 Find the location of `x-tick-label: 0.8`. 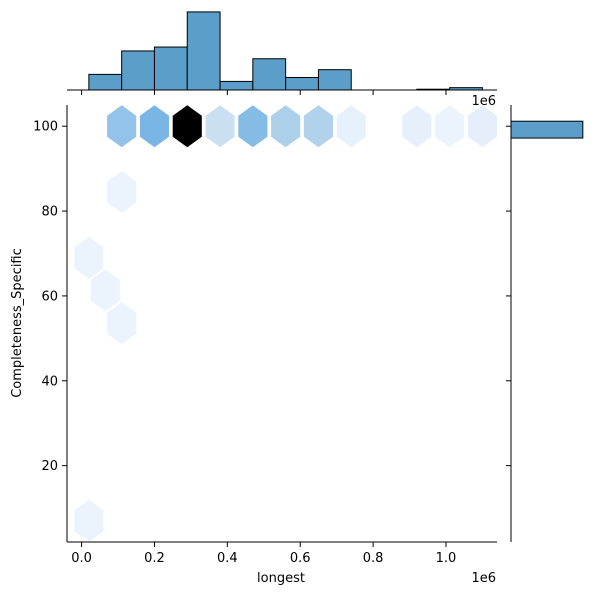

x-tick-label: 0.8 is located at coordinates (373, 558).